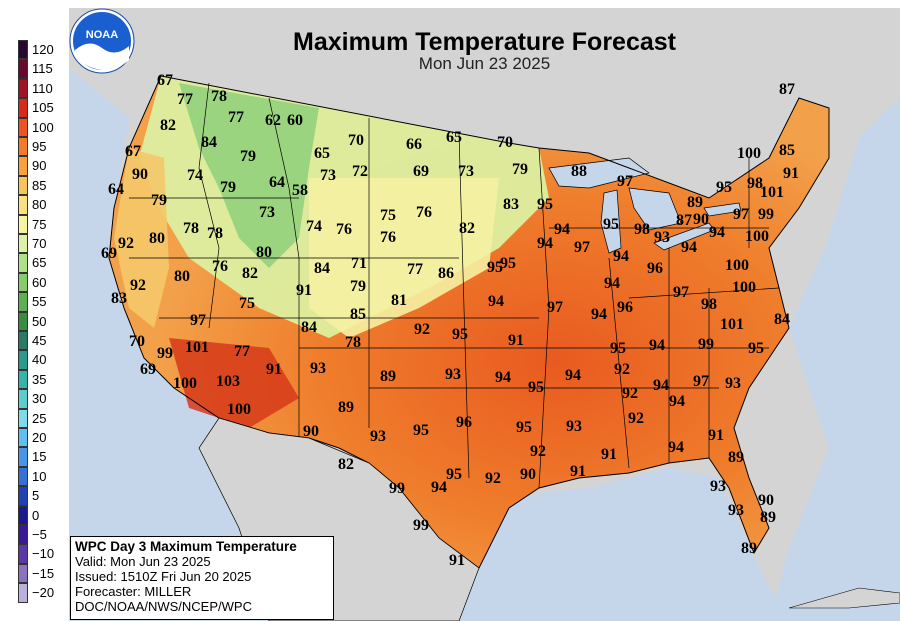  I want to click on legend-label: 60, so click(39, 282).